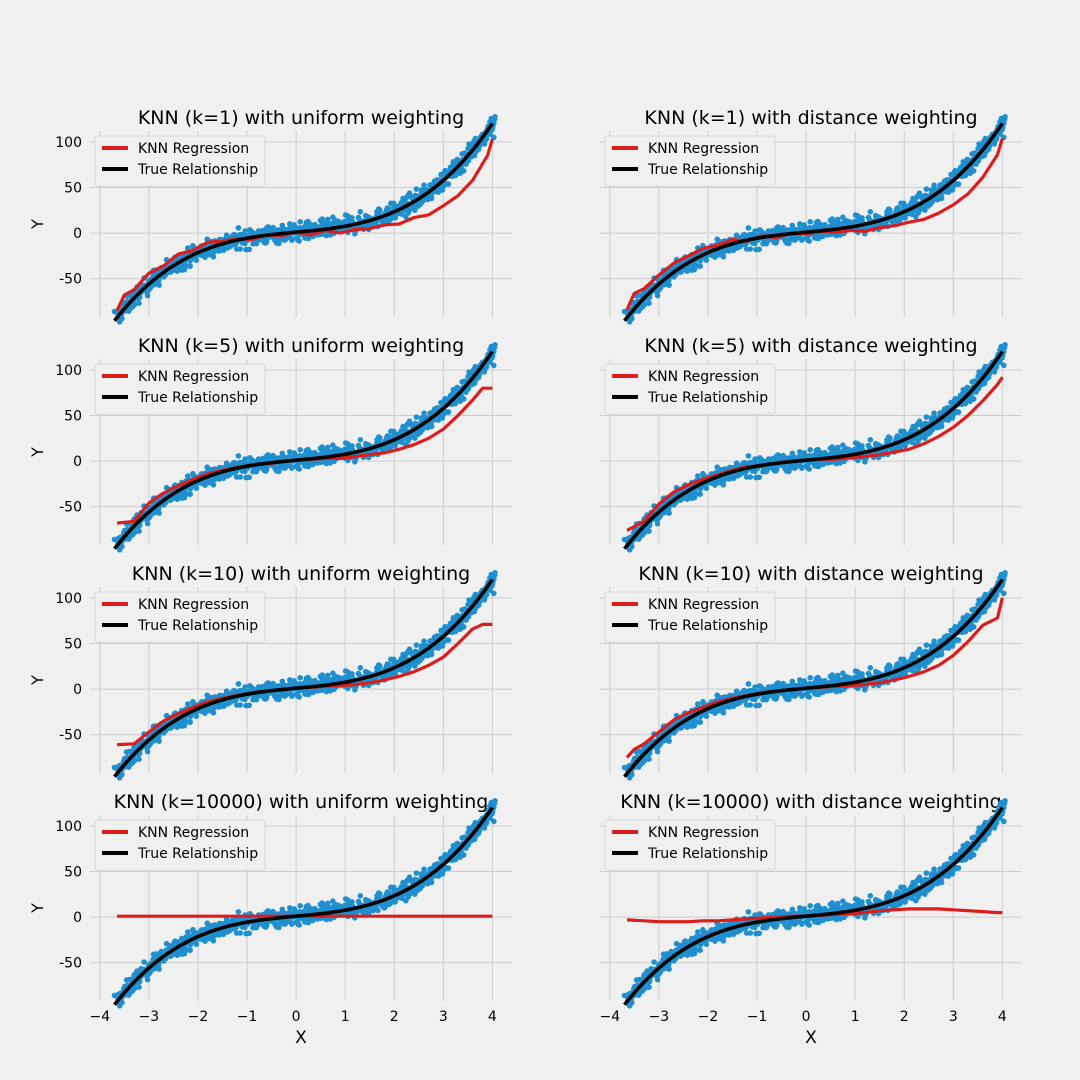 The image size is (1080, 1080). What do you see at coordinates (301, 574) in the screenshot?
I see `subplot-title: KNN (k=10) with uniform weighting` at bounding box center [301, 574].